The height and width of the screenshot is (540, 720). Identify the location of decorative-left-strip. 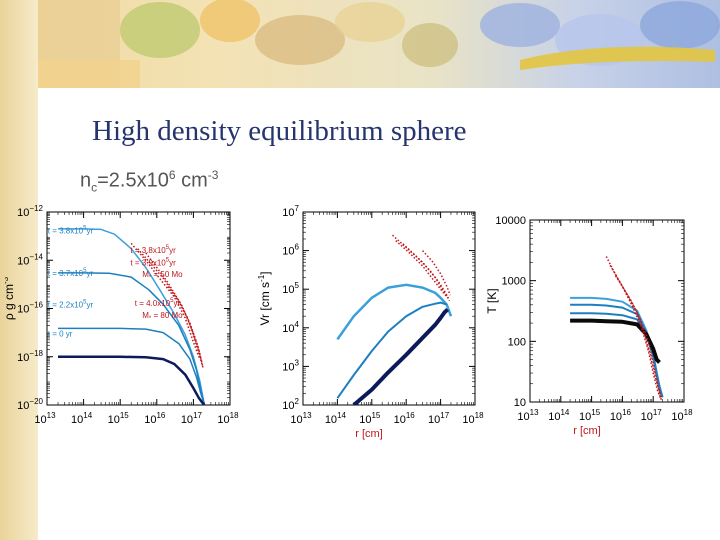
(19, 270).